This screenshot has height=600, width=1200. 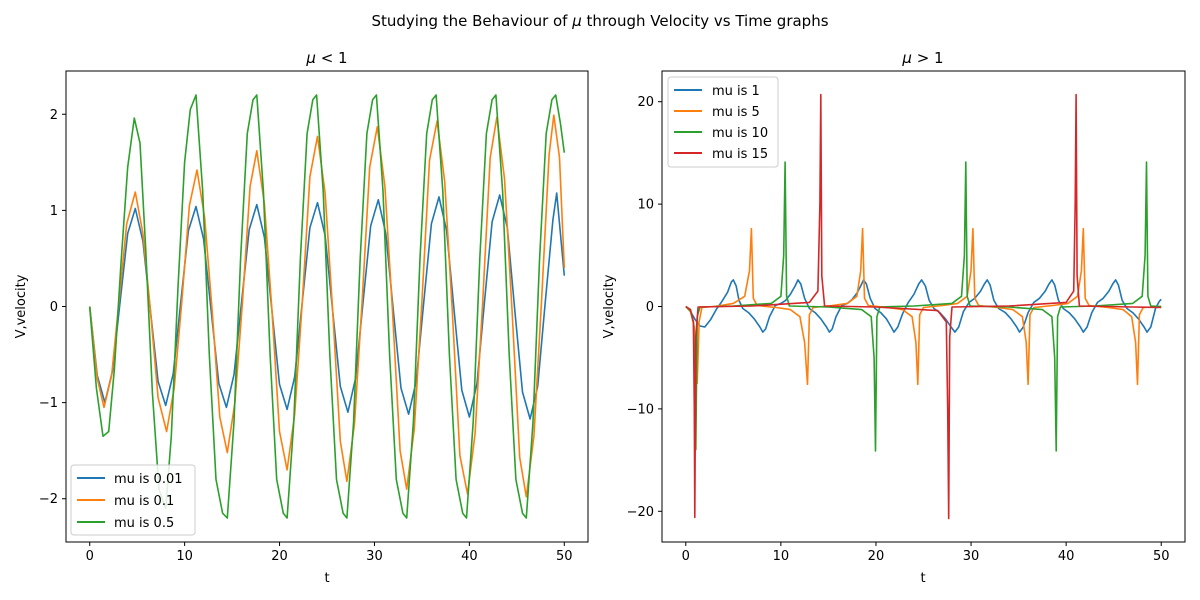 What do you see at coordinates (740, 133) in the screenshot?
I see `legend-label-mu-10: mu is 10` at bounding box center [740, 133].